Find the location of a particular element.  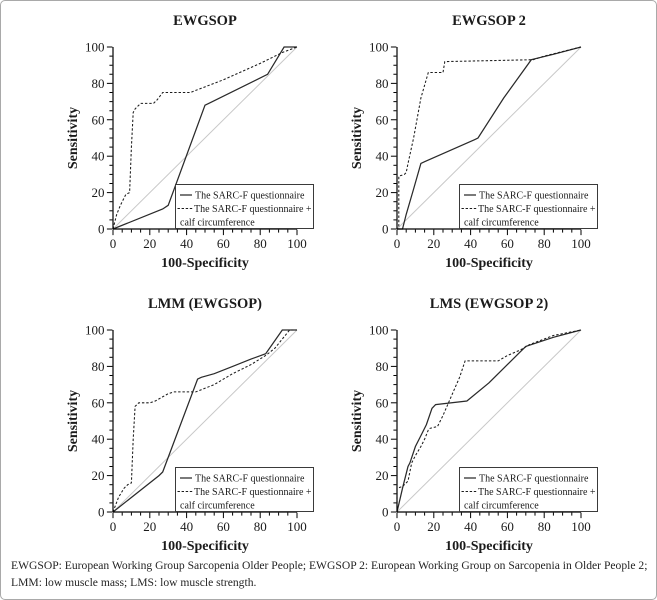

chart-title: EWGSOP is located at coordinates (205, 21).